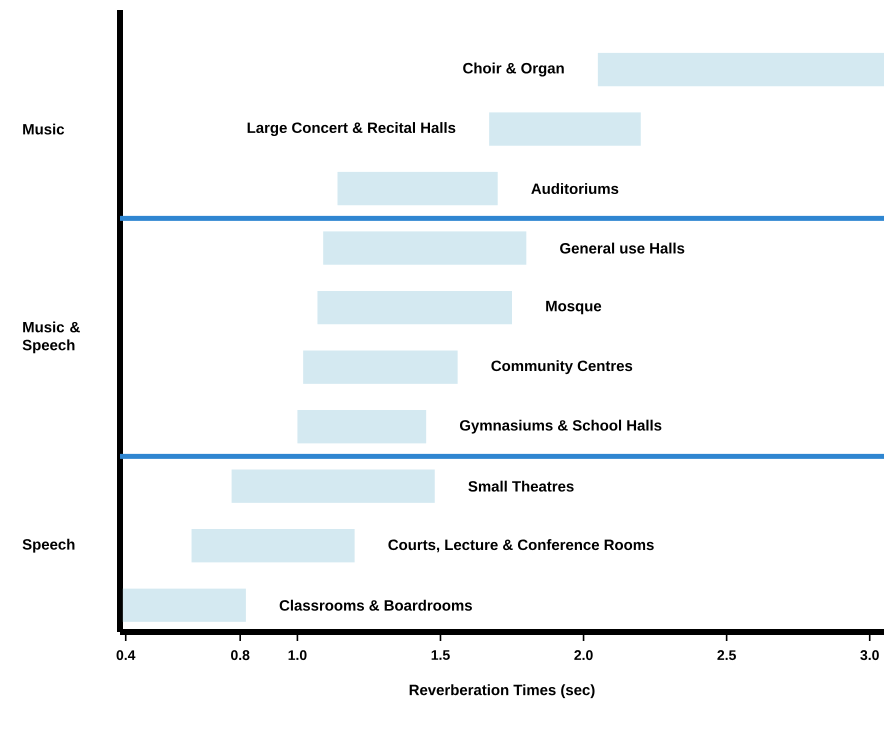 This screenshot has height=738, width=887. I want to click on y-tick-label: Auditoriums, so click(574, 188).